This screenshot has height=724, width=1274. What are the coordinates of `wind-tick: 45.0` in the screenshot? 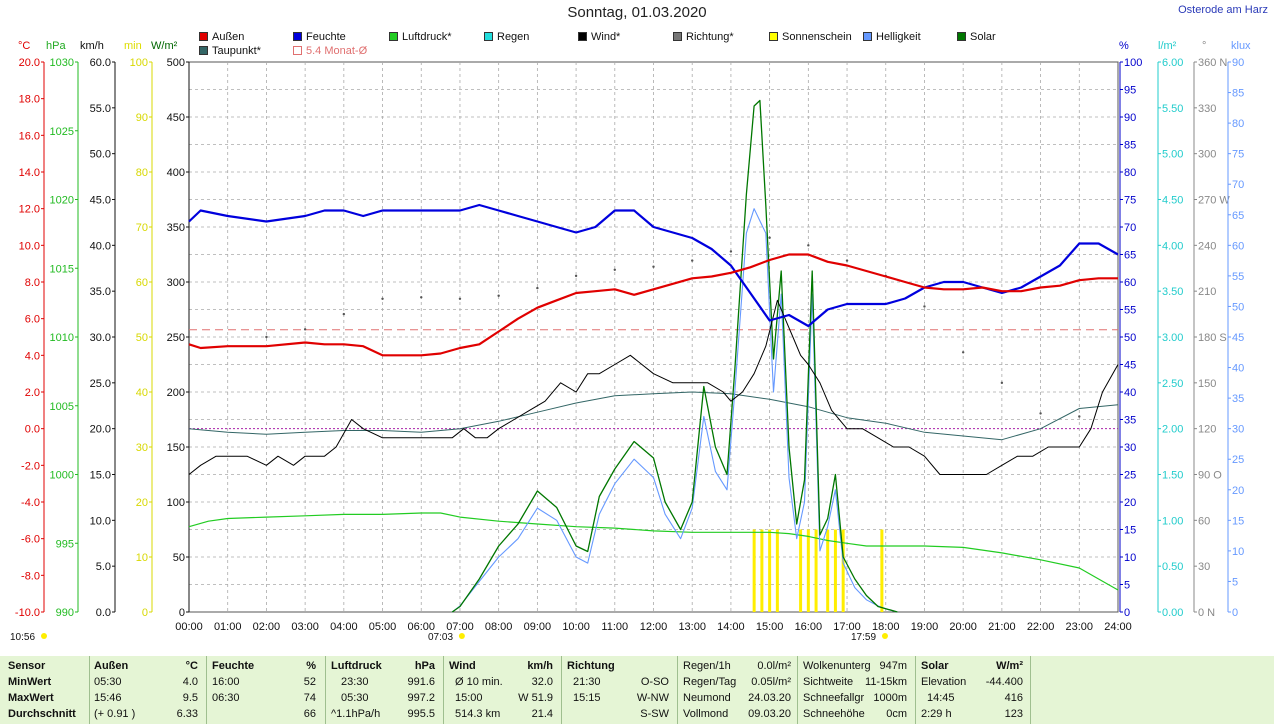 It's located at (100, 201).